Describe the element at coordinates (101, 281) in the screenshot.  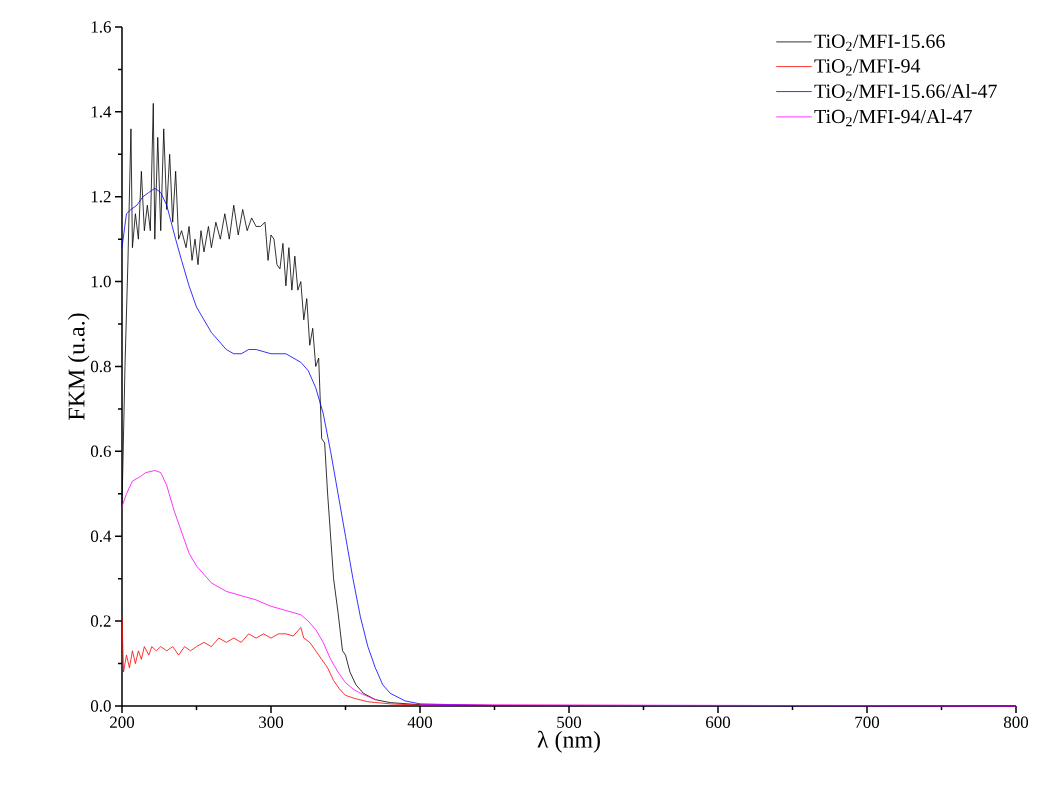
I see `y-tick-label: 1.0` at that location.